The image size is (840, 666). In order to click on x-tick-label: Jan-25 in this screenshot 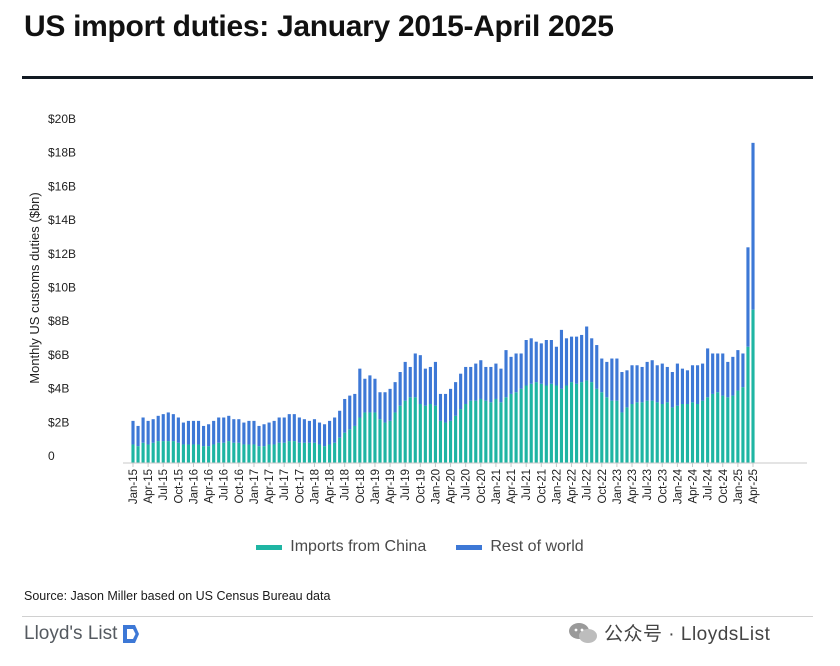, I will do `click(739, 486)`.